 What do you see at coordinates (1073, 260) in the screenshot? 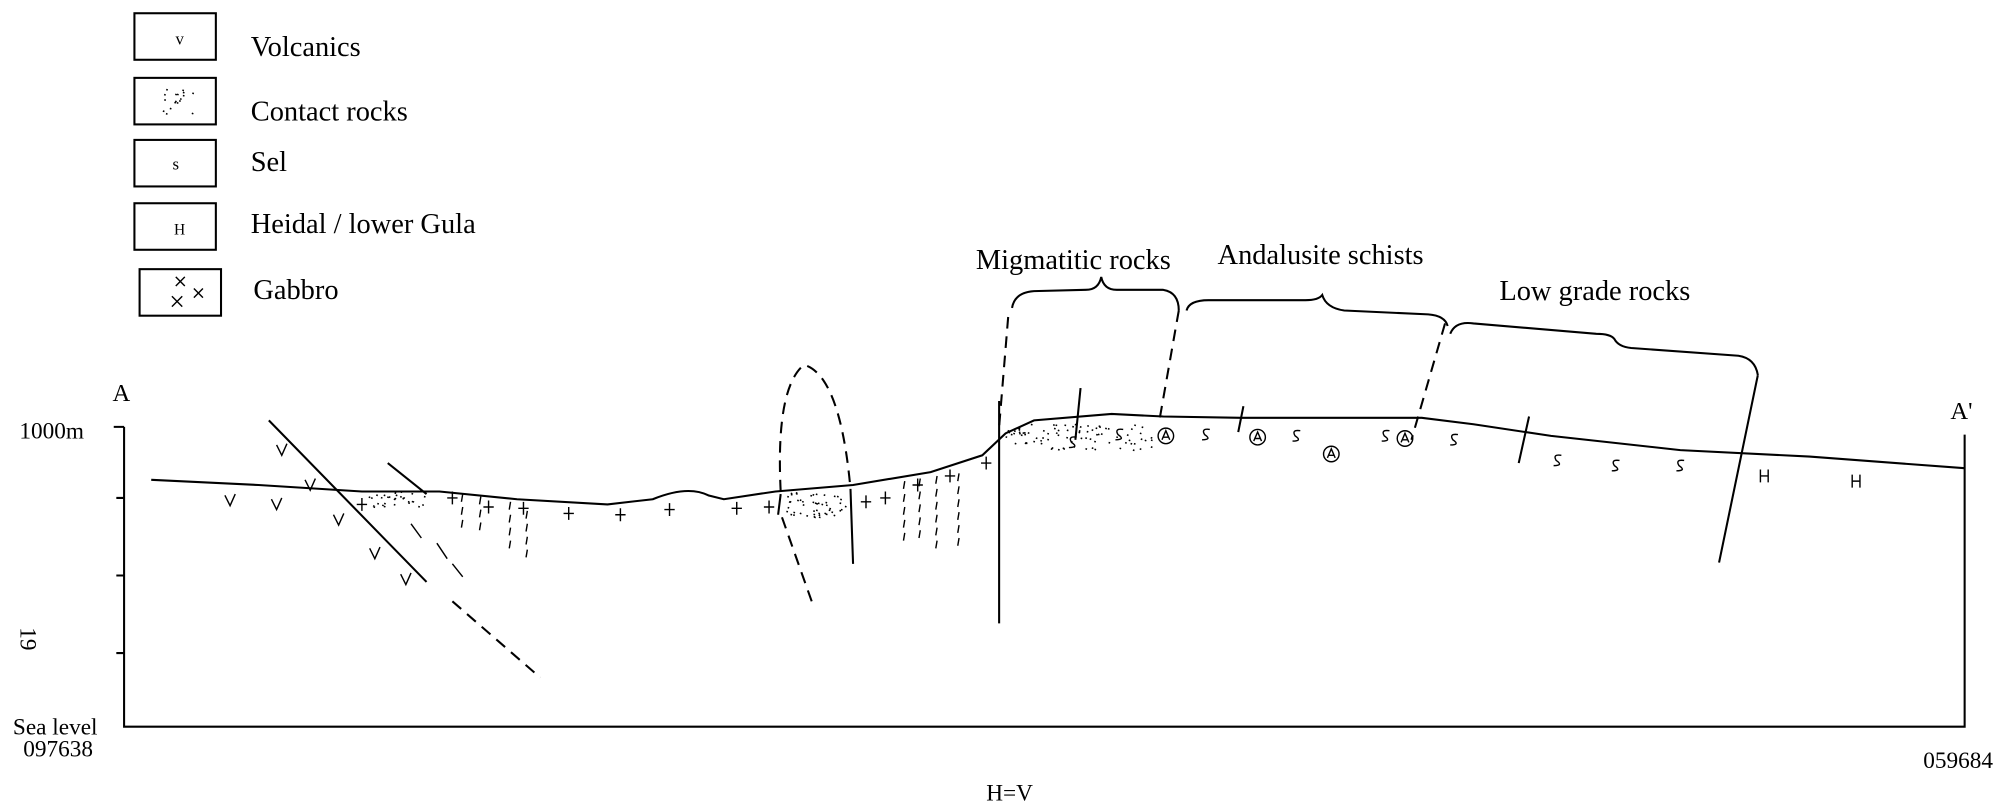
I see `zone-label: Migmatitic rocks` at bounding box center [1073, 260].